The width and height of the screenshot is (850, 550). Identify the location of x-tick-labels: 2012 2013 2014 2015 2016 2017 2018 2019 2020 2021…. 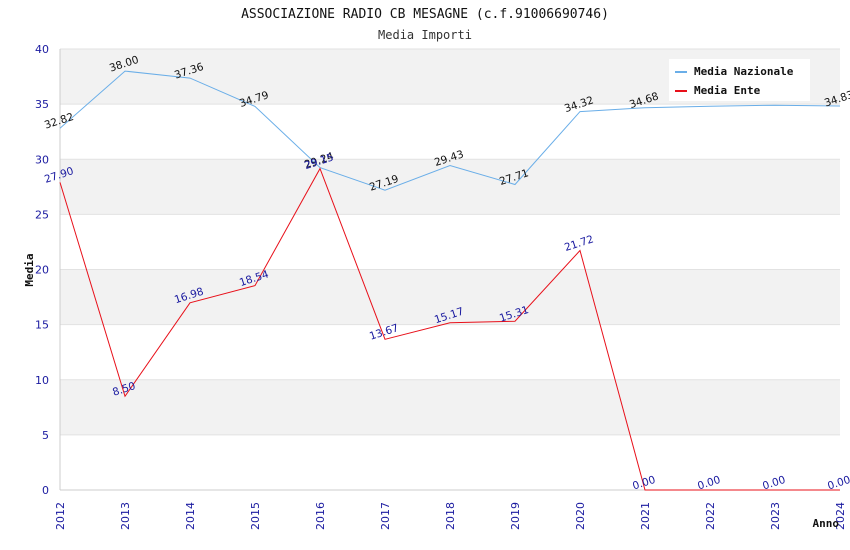
(450, 516).